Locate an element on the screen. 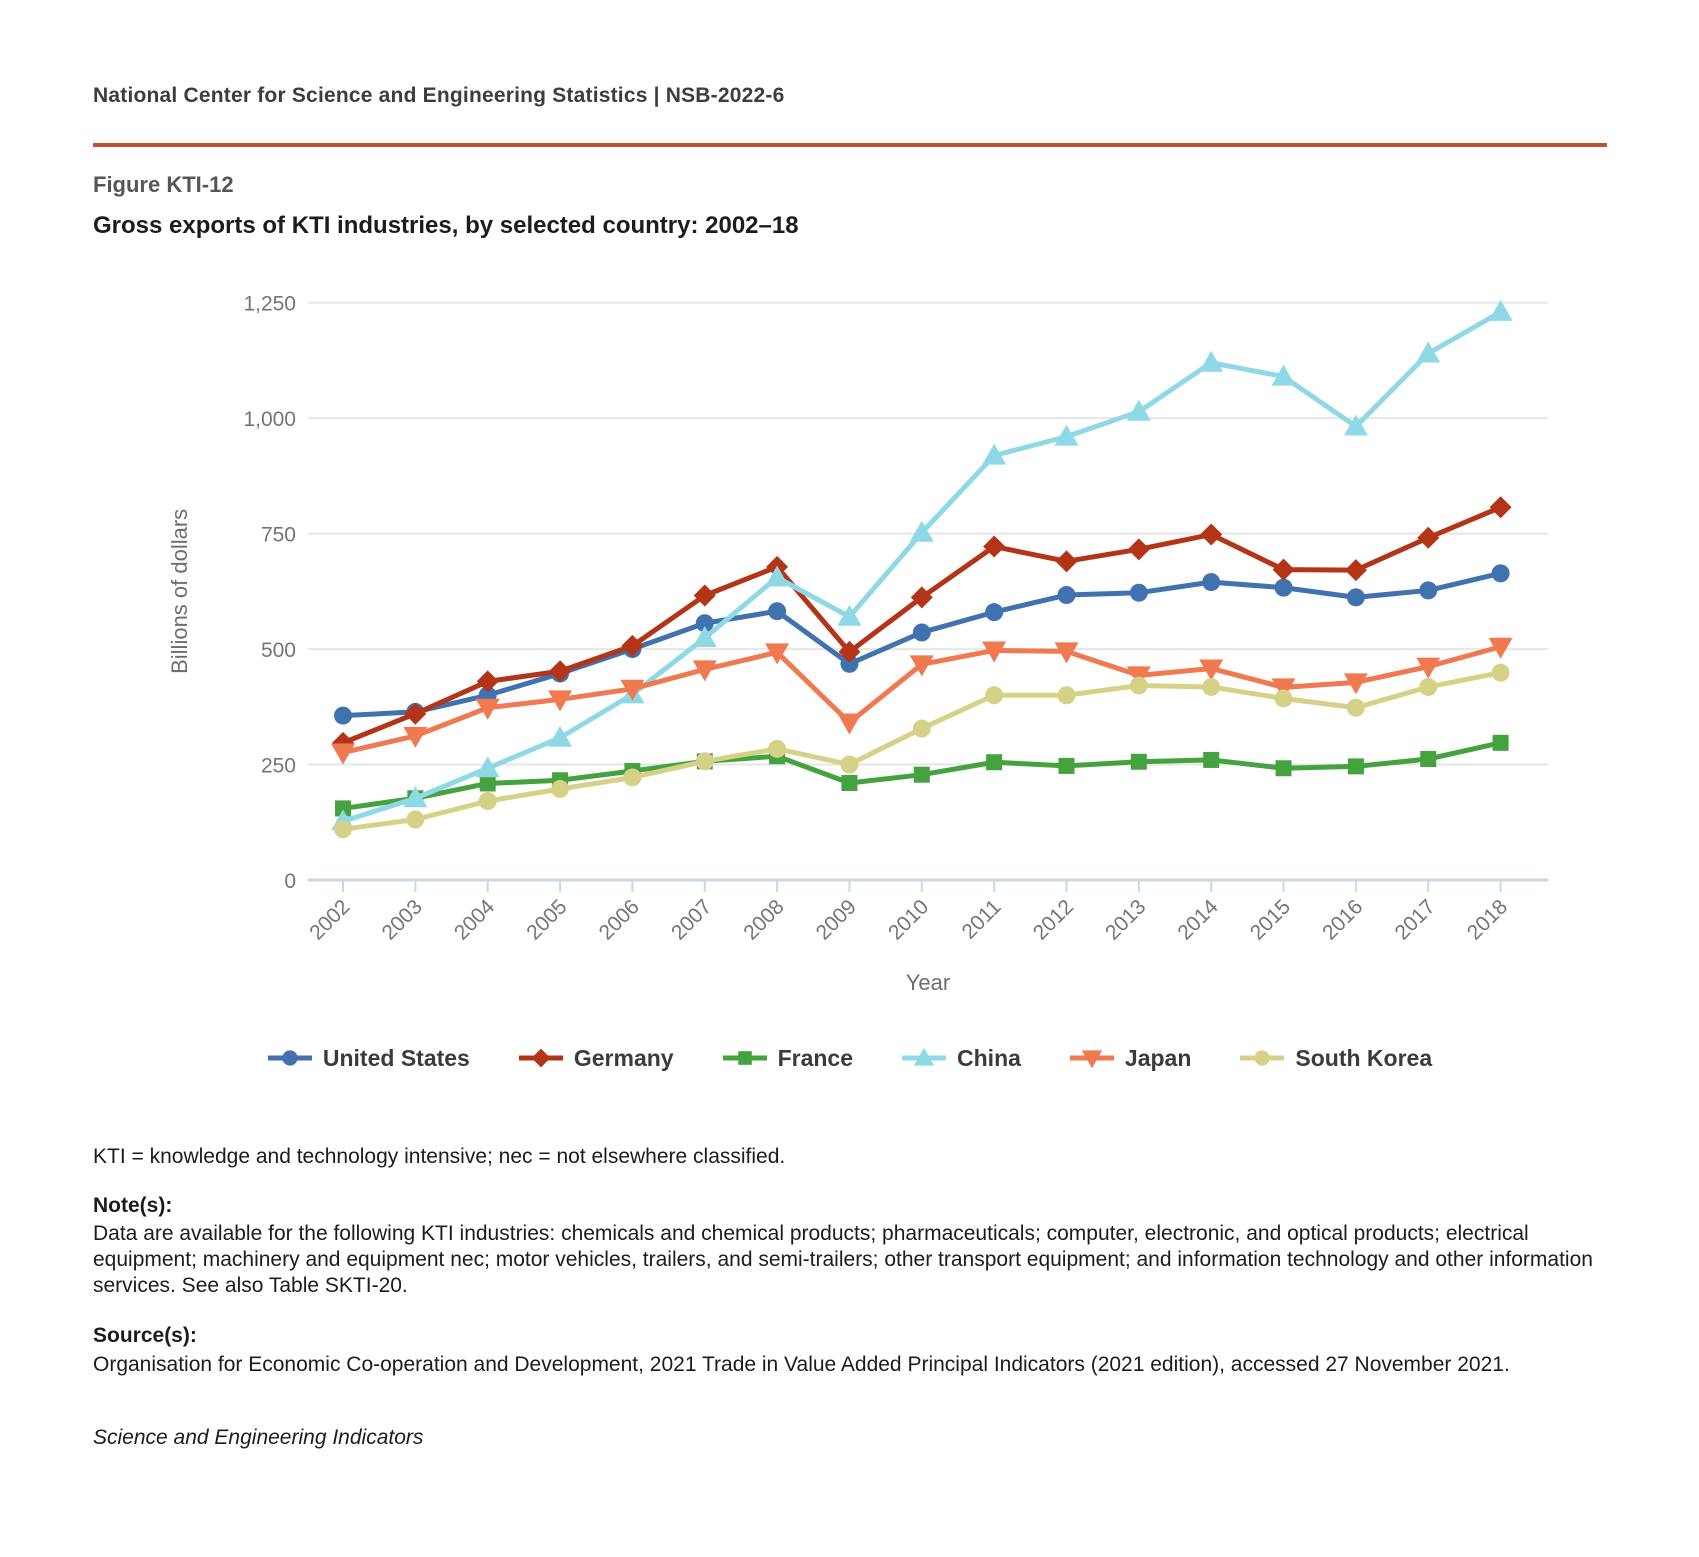 Image resolution: width=1699 pixels, height=1557 pixels. legend-marker-china-icon is located at coordinates (924, 1056).